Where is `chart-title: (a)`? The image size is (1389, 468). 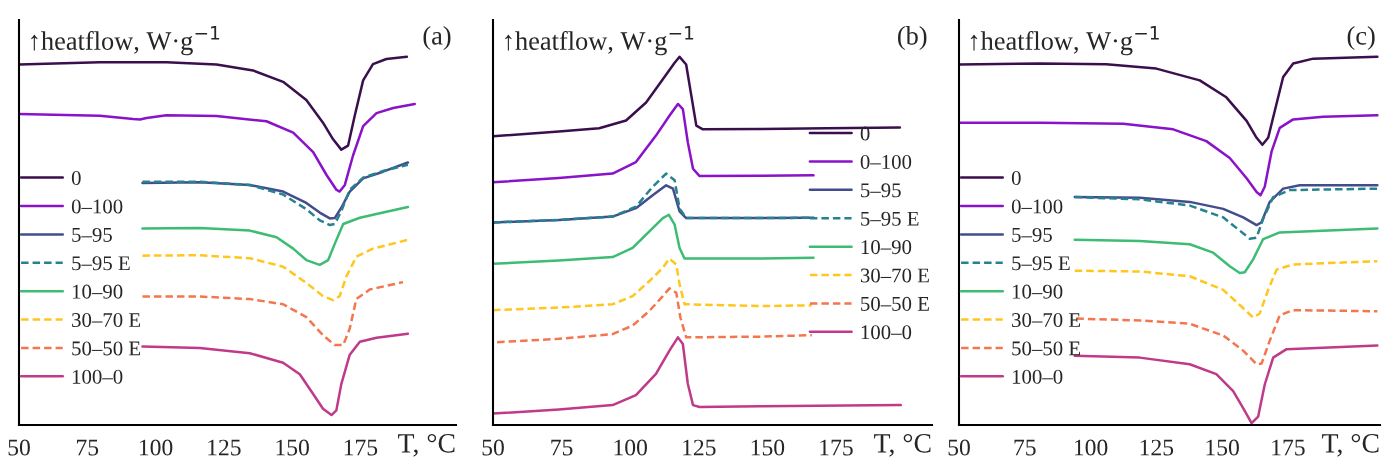
chart-title: (a) is located at coordinates (437, 38).